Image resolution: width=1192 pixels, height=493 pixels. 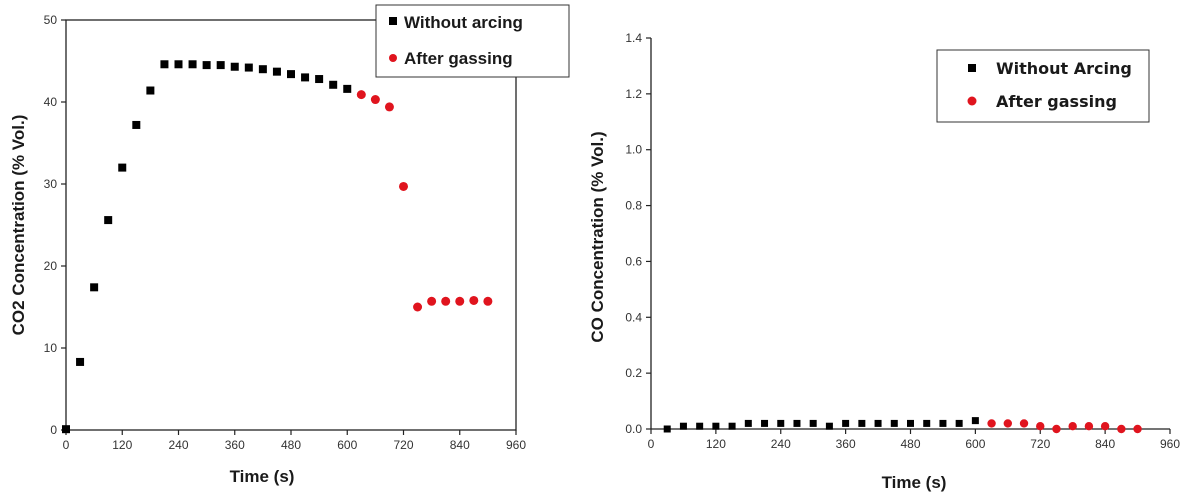 What do you see at coordinates (516, 445) in the screenshot?
I see `co2-x-tick-label: 960` at bounding box center [516, 445].